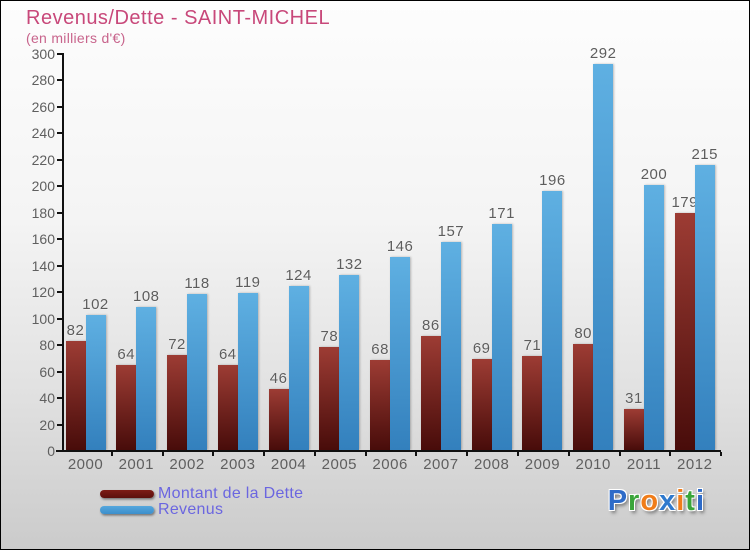 This screenshot has width=750, height=550. Describe the element at coordinates (684, 203) in the screenshot. I see `value-label: 179` at that location.